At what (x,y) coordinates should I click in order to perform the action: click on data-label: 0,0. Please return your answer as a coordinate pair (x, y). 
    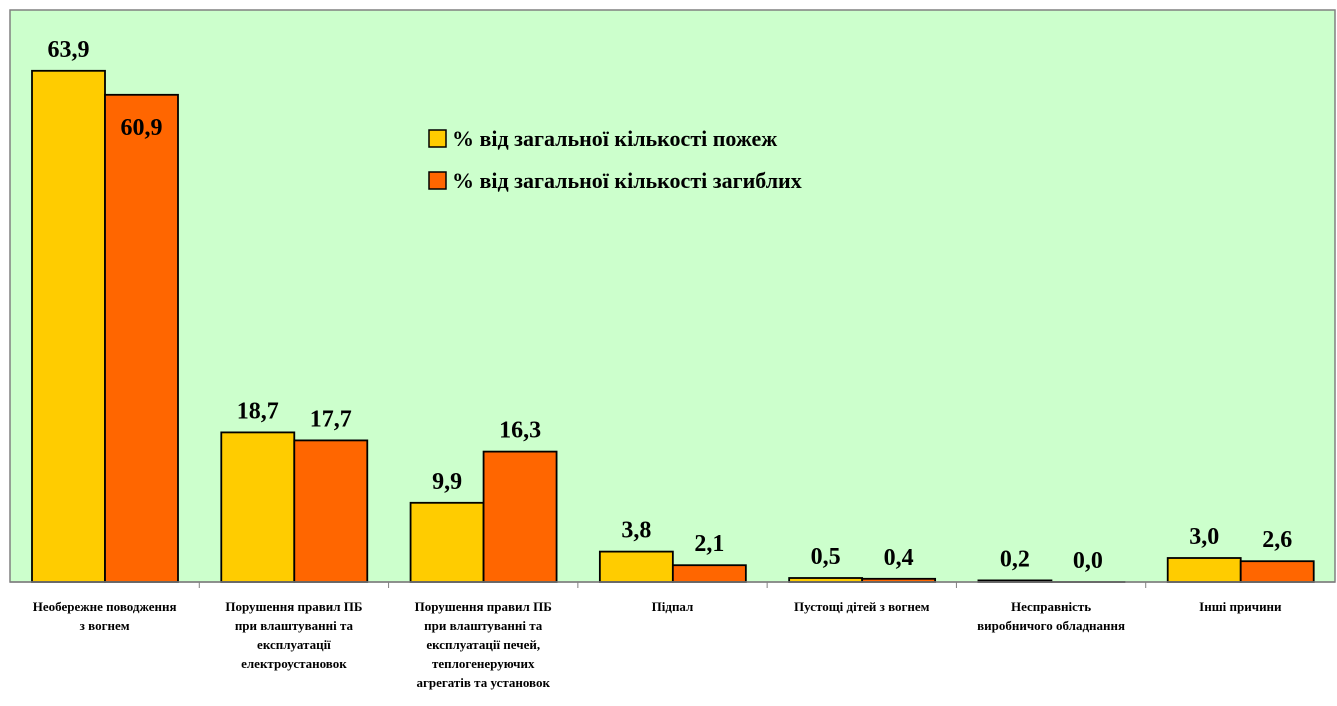
    Looking at the image, I should click on (1088, 561).